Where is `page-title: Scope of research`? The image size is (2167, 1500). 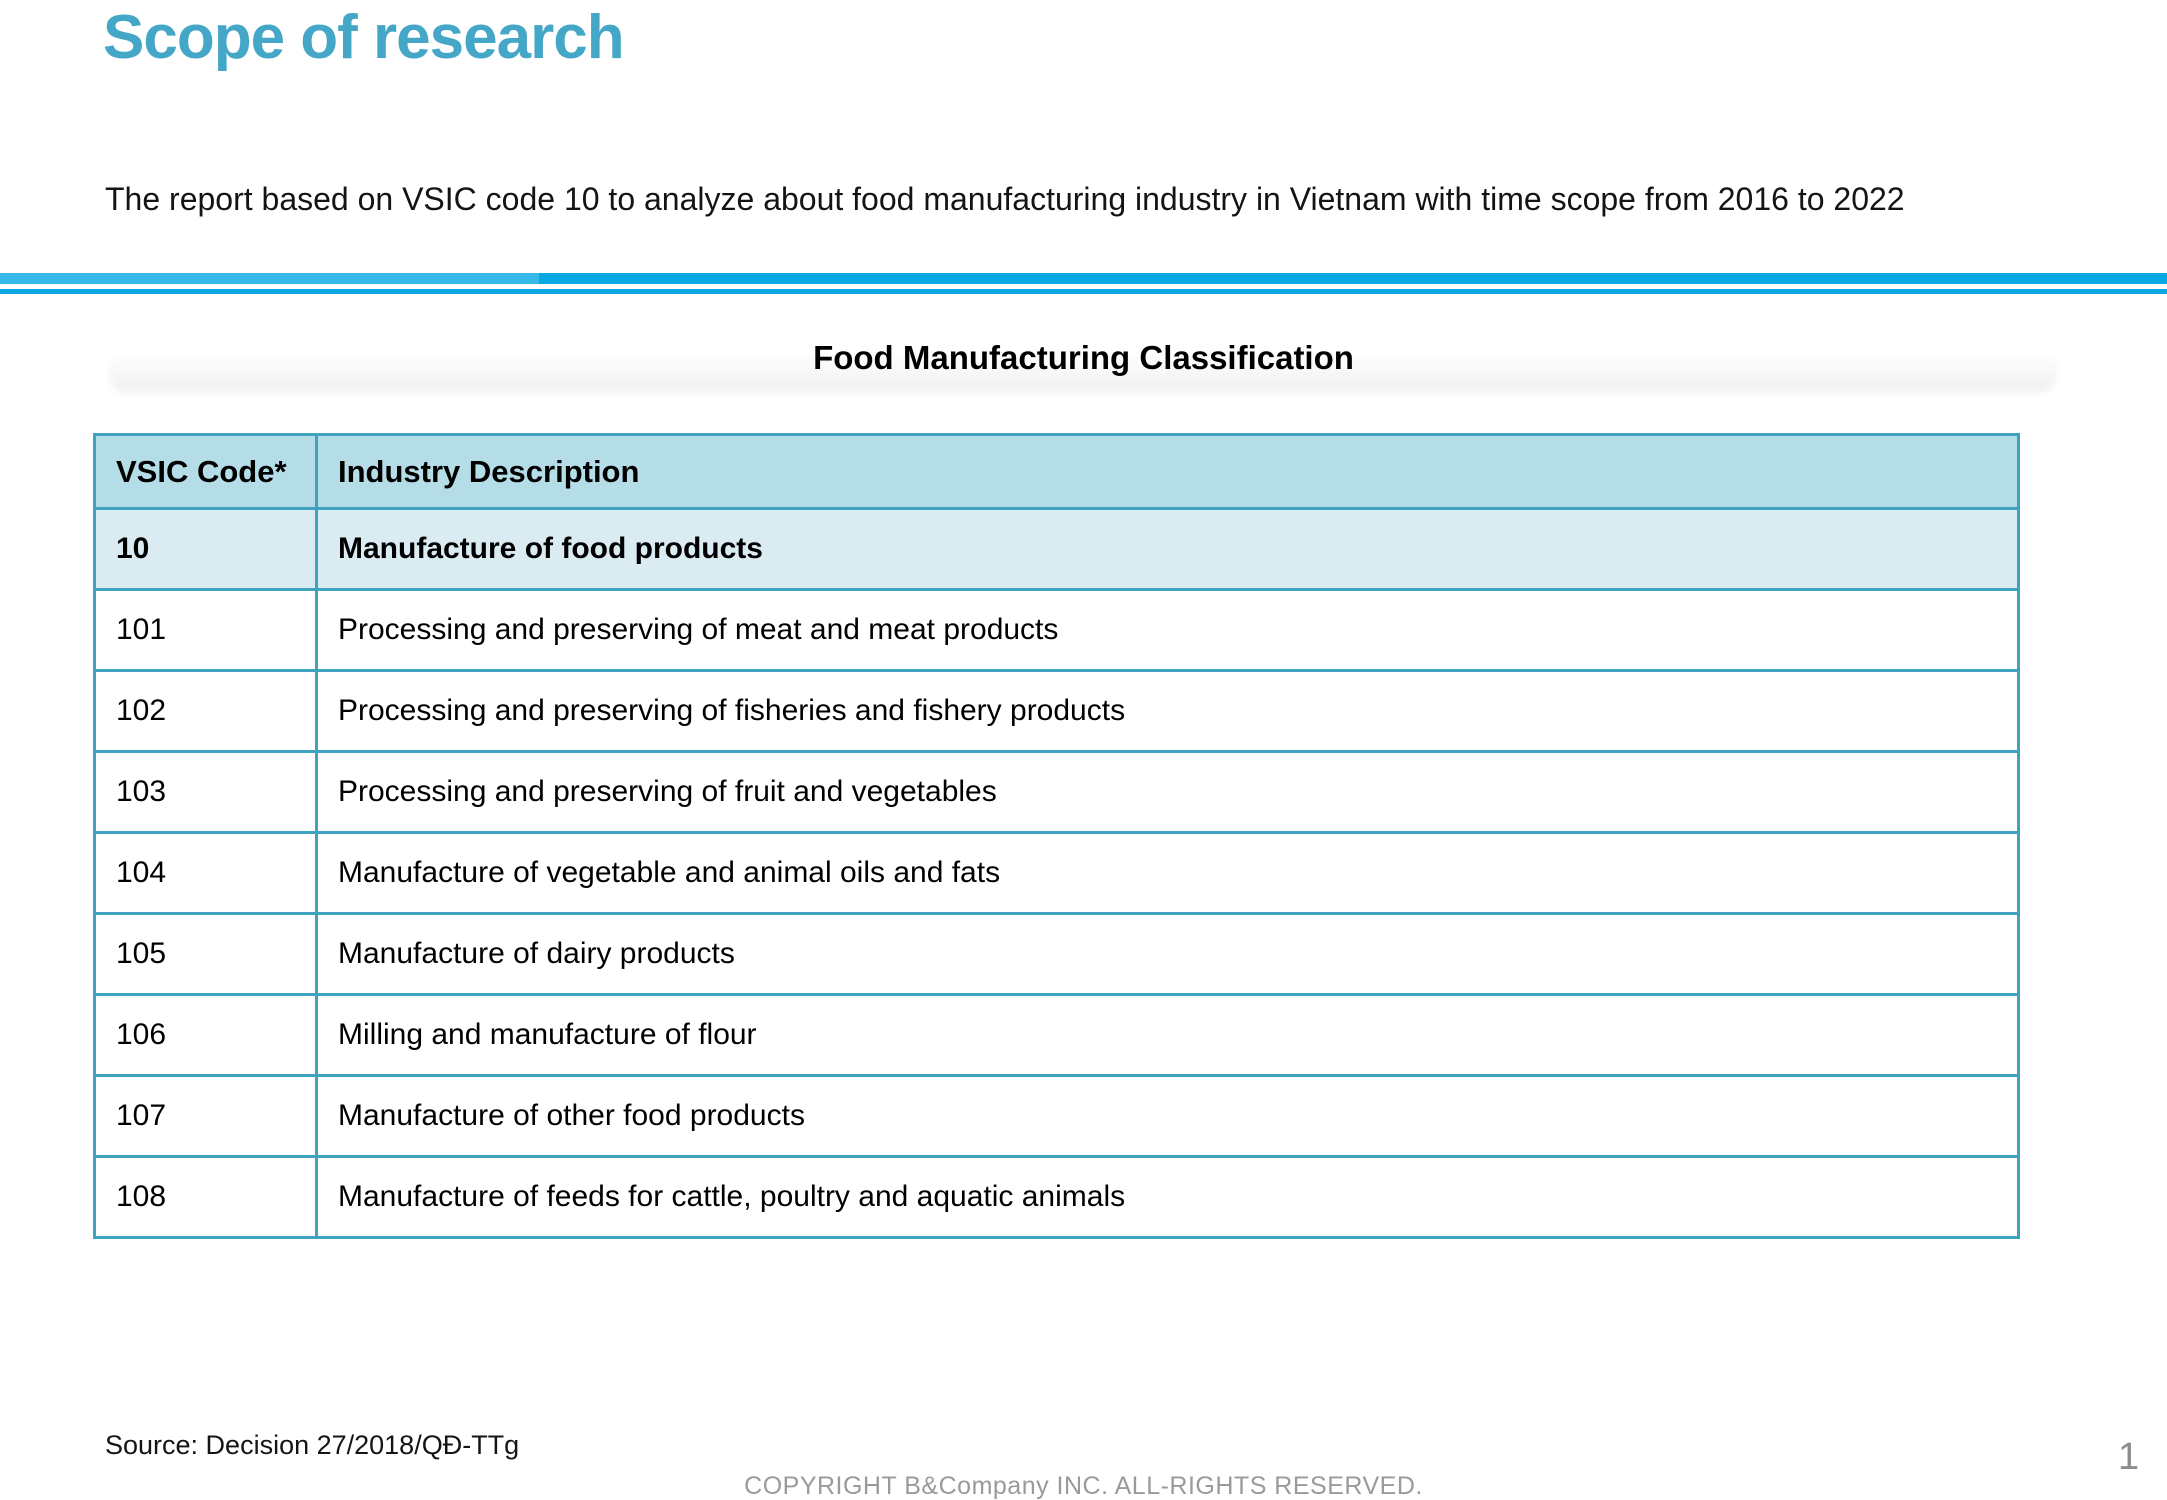 page-title: Scope of research is located at coordinates (364, 37).